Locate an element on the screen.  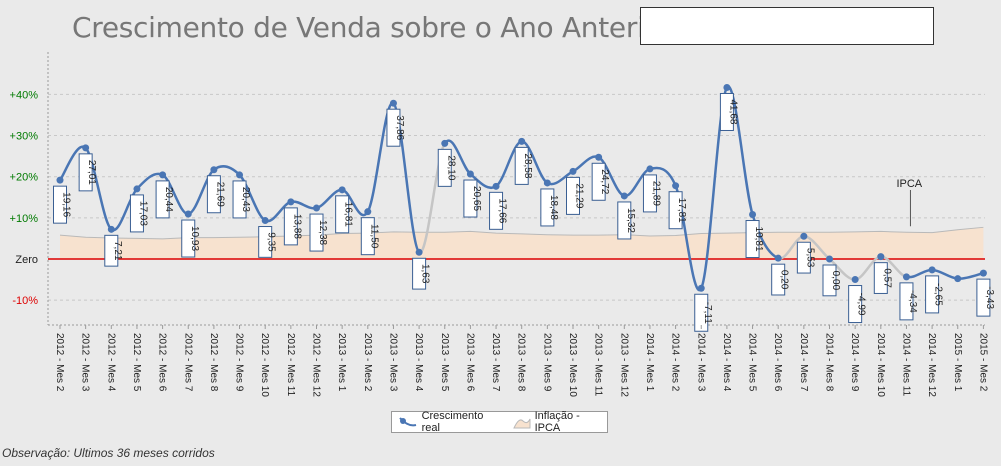
x-tick-label: 2012 - Mes 9 is located at coordinates (239, 362).